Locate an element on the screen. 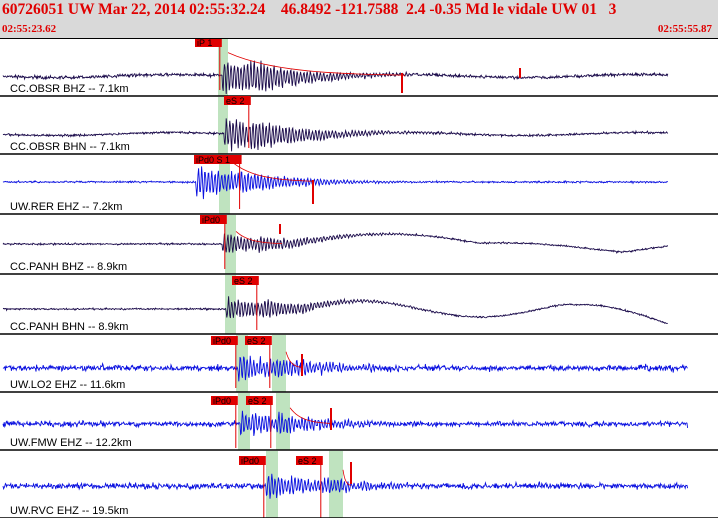 Image resolution: width=718 pixels, height=518 pixels. trace-panel: iPd0 eS 2 UW.RVC EHZ -- 19.5km is located at coordinates (359, 484).